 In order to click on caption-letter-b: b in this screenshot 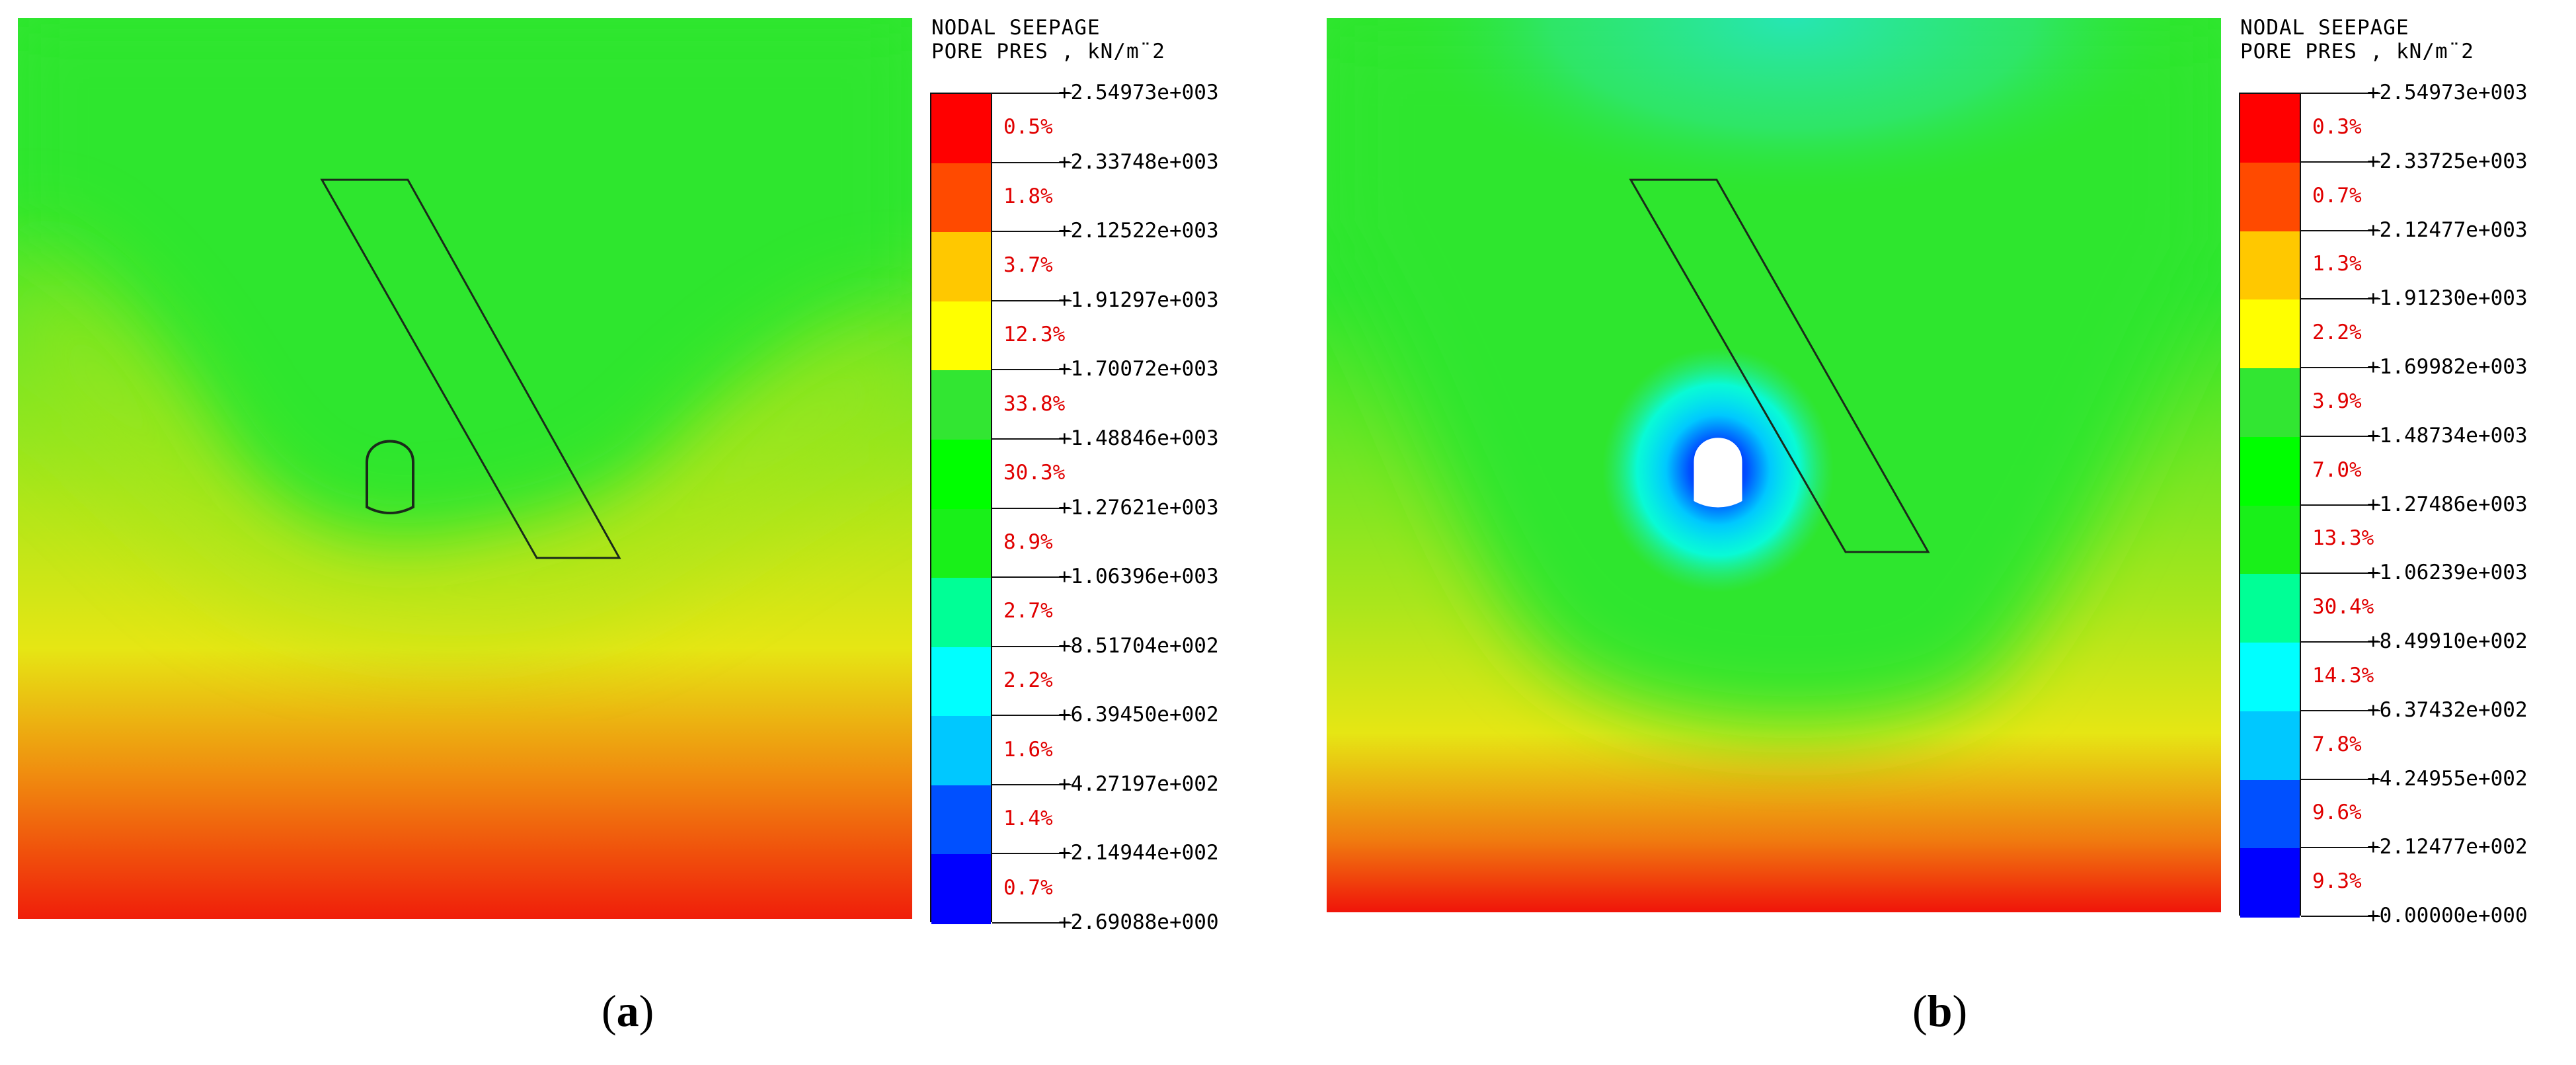, I will do `click(1940, 1011)`.